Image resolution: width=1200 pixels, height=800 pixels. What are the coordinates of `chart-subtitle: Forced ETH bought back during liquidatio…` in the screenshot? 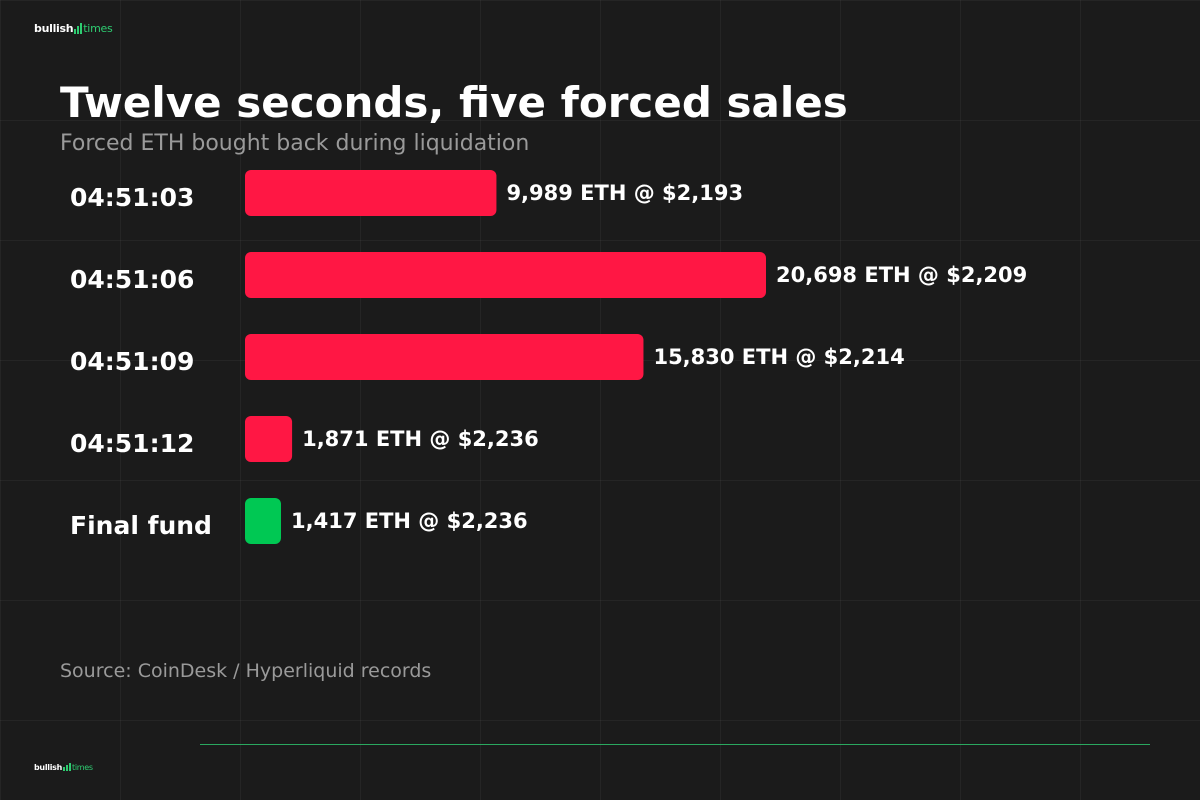 It's located at (295, 143).